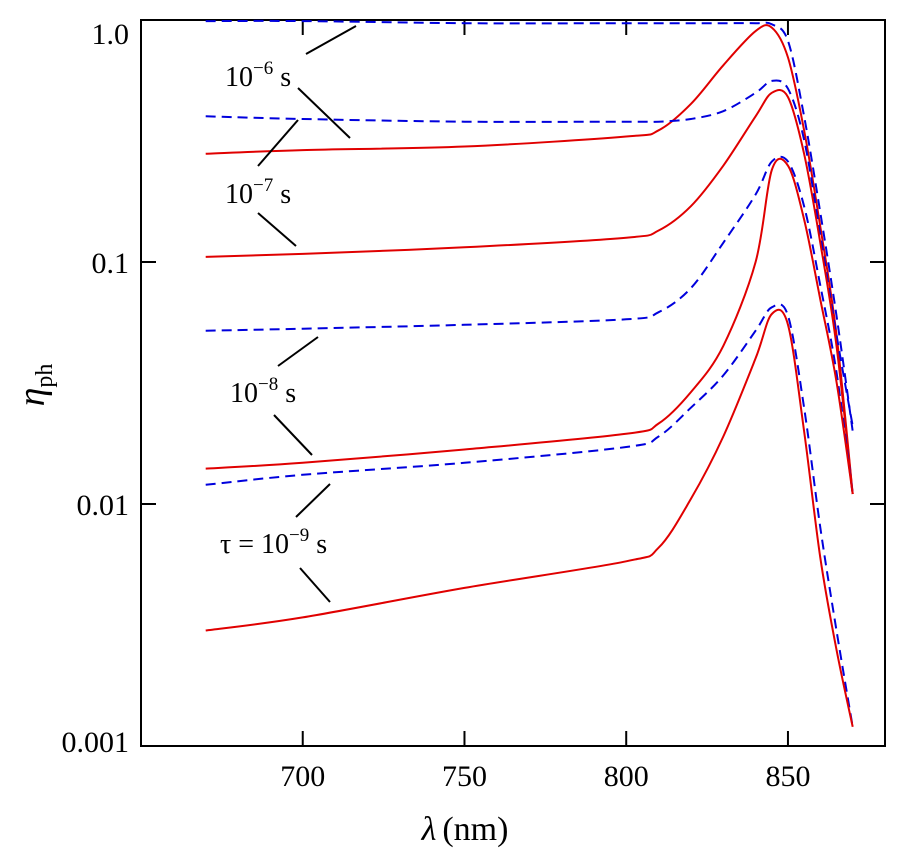 The height and width of the screenshot is (857, 909). I want to click on x-tick-label: 850, so click(787, 776).